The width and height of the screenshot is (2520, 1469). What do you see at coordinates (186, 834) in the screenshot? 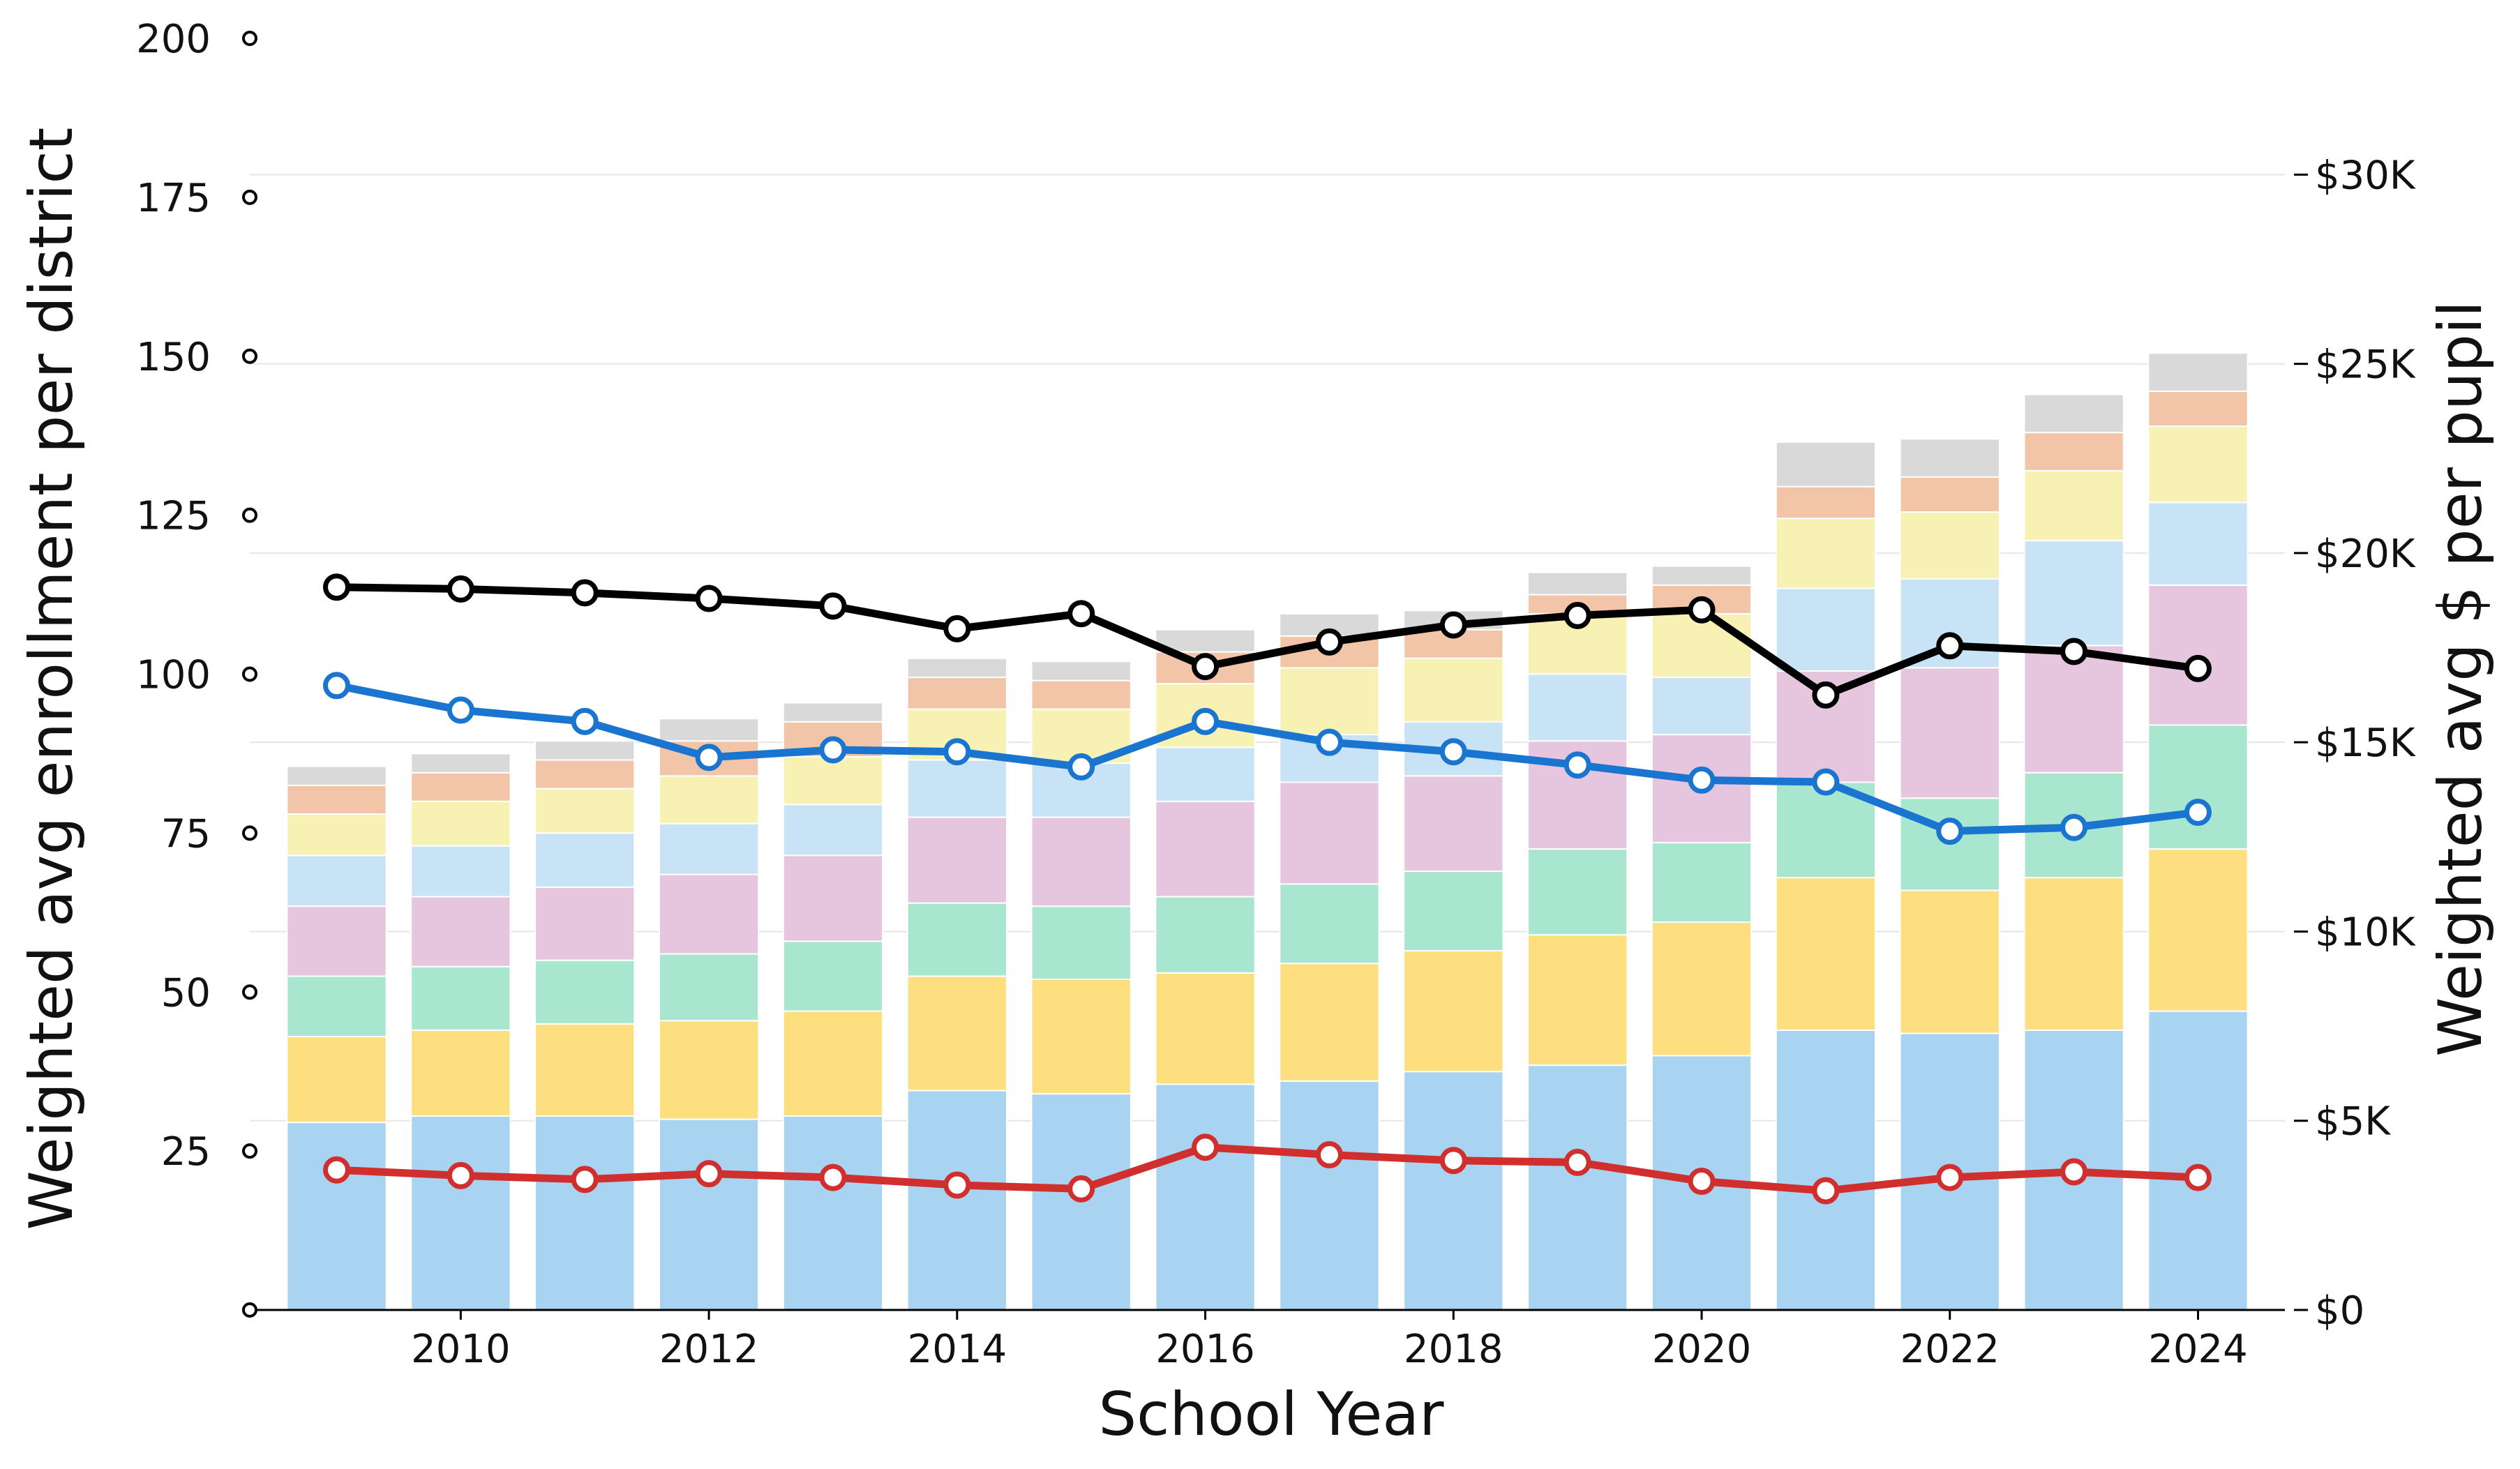
I see `y-tick-label-left: 75` at bounding box center [186, 834].